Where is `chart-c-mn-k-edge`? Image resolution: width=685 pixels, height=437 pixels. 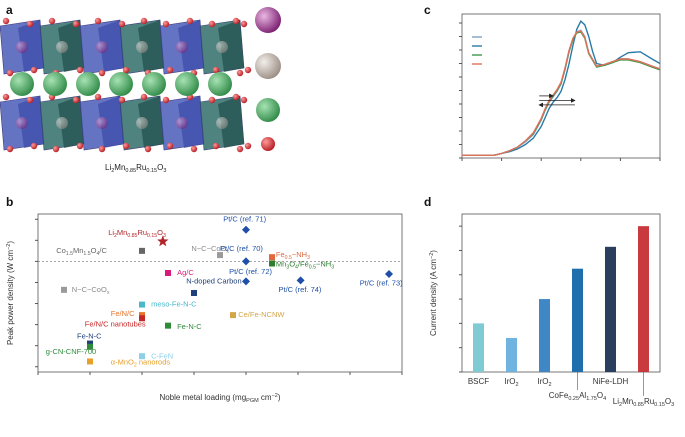 chart-c-mn-k-edge is located at coordinates (560, 87).